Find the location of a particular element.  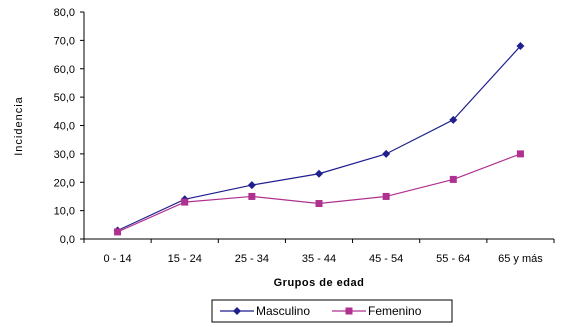

y-axis-title: Incidencia is located at coordinates (19, 126).